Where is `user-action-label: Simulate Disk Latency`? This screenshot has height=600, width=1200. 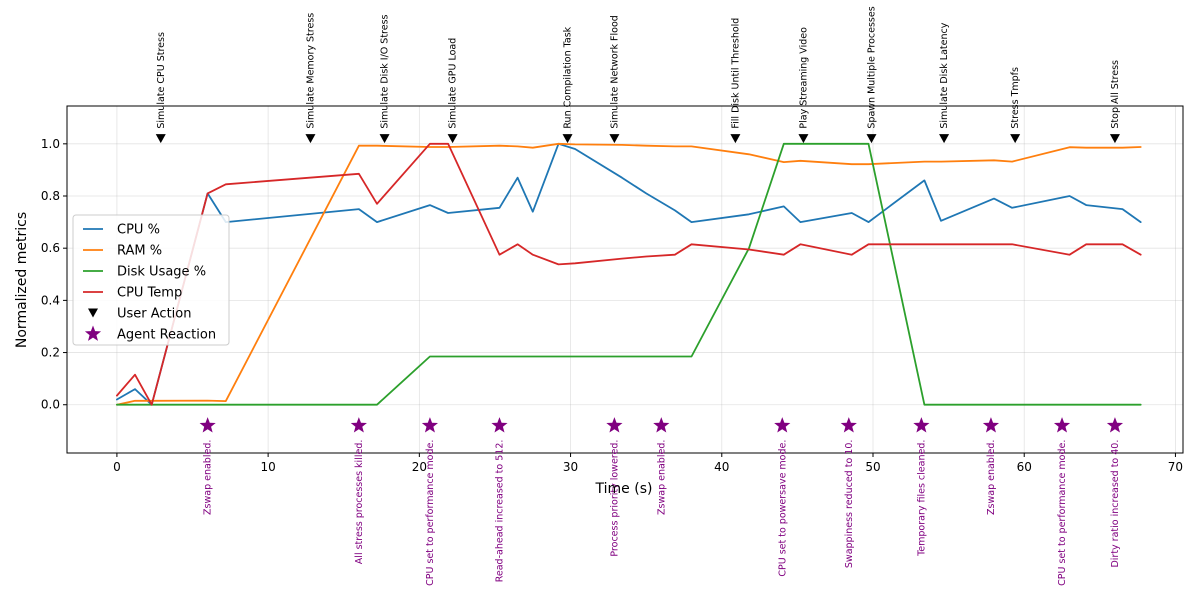 user-action-label: Simulate Disk Latency is located at coordinates (944, 75).